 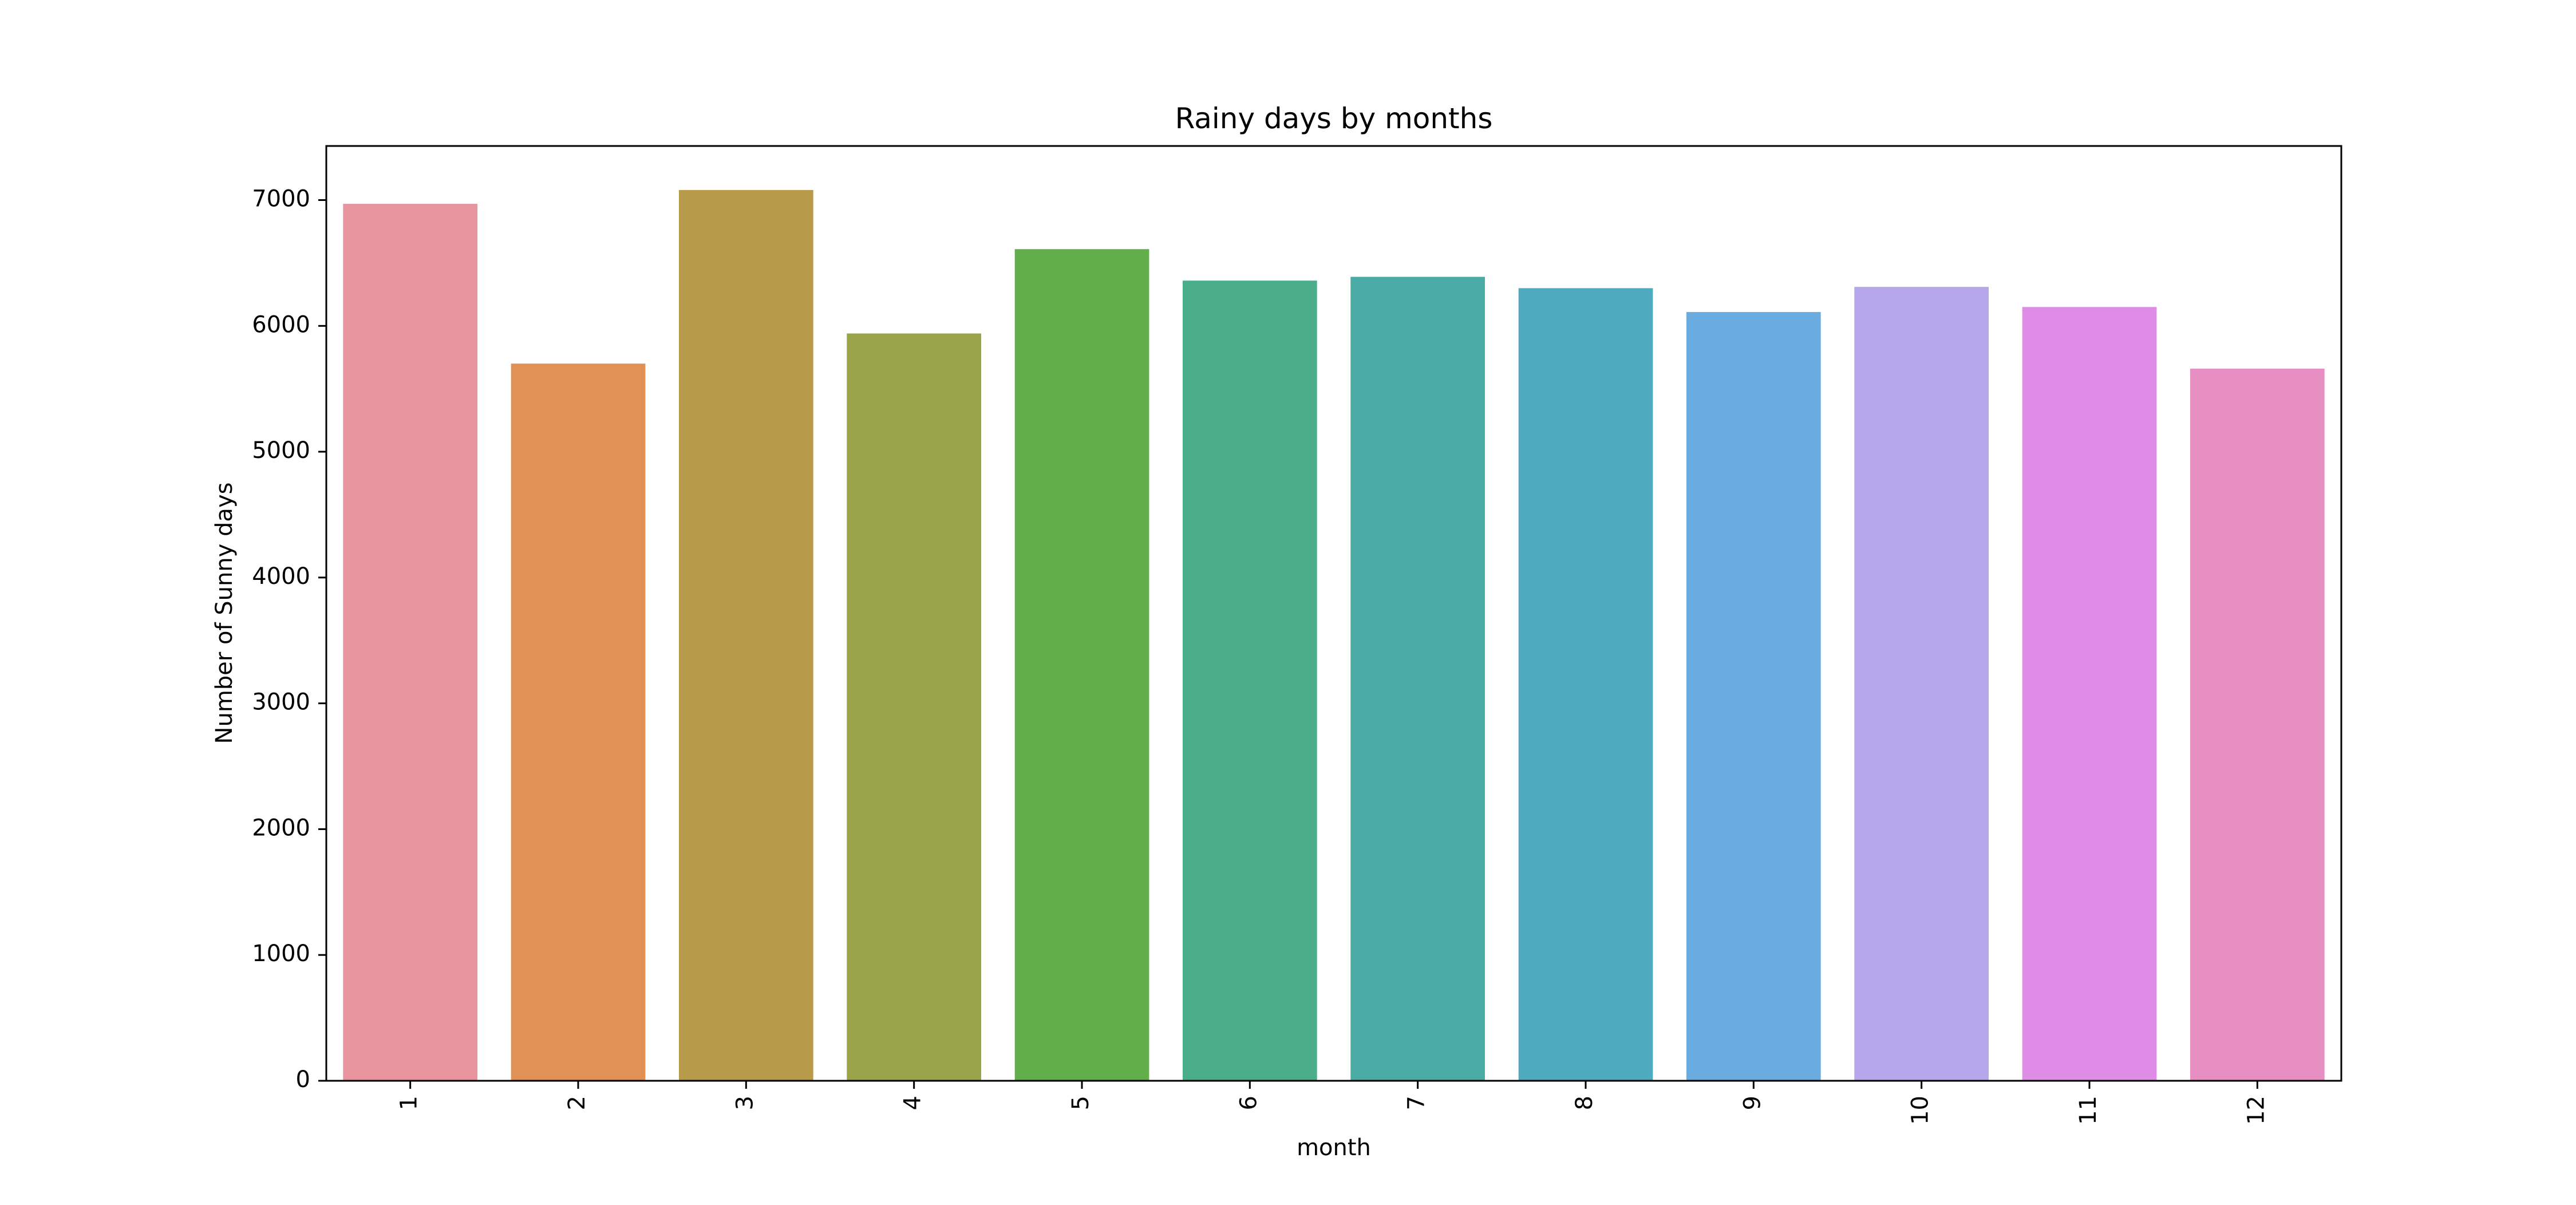 I want to click on y-tick-label: 4000, so click(x=281, y=576).